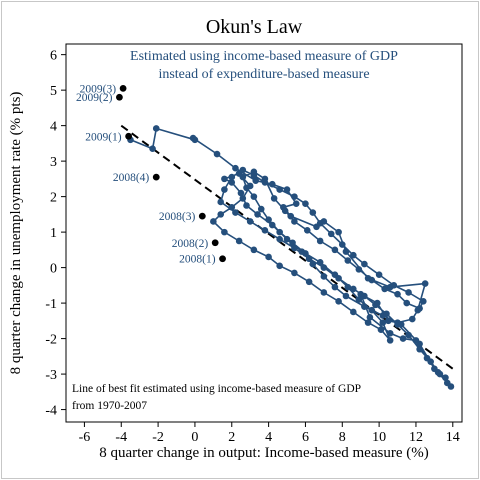 This screenshot has height=480, width=480. What do you see at coordinates (177, 217) in the screenshot?
I see `highlight-point-label: 2008(3)` at bounding box center [177, 217].